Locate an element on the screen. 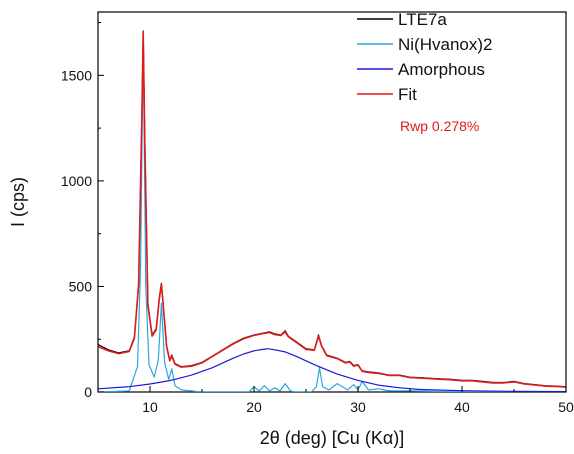 Image resolution: width=574 pixels, height=454 pixels. y-axis-ticks: 0 500 1000 1500 is located at coordinates (82, 211).